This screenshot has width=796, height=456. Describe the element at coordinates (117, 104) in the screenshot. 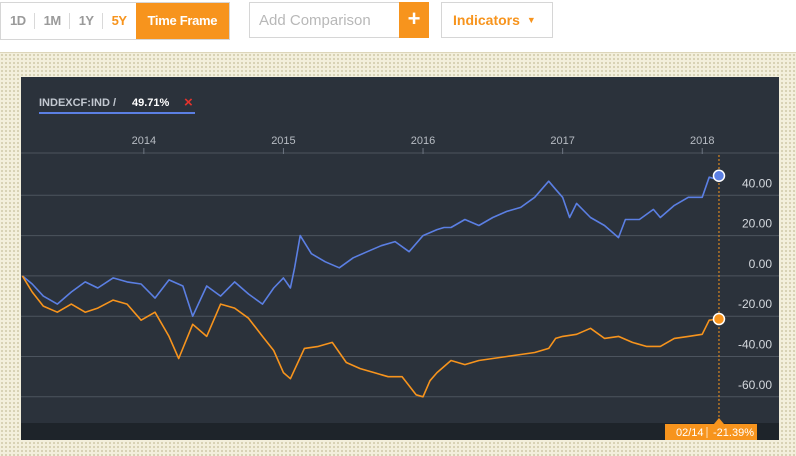

I see `series-legend: INDEXCF:IND / 49.71% ×` at that location.